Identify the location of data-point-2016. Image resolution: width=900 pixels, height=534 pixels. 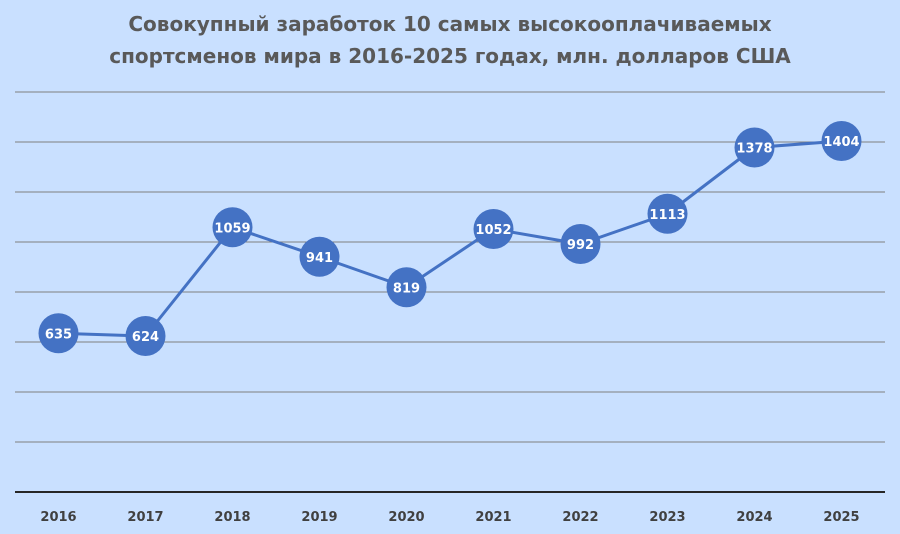
(58, 333).